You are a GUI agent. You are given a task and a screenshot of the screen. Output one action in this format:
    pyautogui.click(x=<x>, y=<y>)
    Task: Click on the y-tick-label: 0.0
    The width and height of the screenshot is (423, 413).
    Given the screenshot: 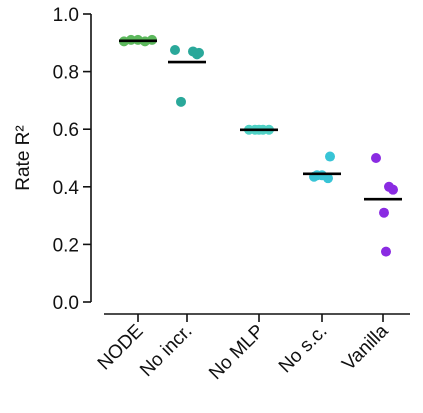 What is the action you would take?
    pyautogui.click(x=66, y=303)
    